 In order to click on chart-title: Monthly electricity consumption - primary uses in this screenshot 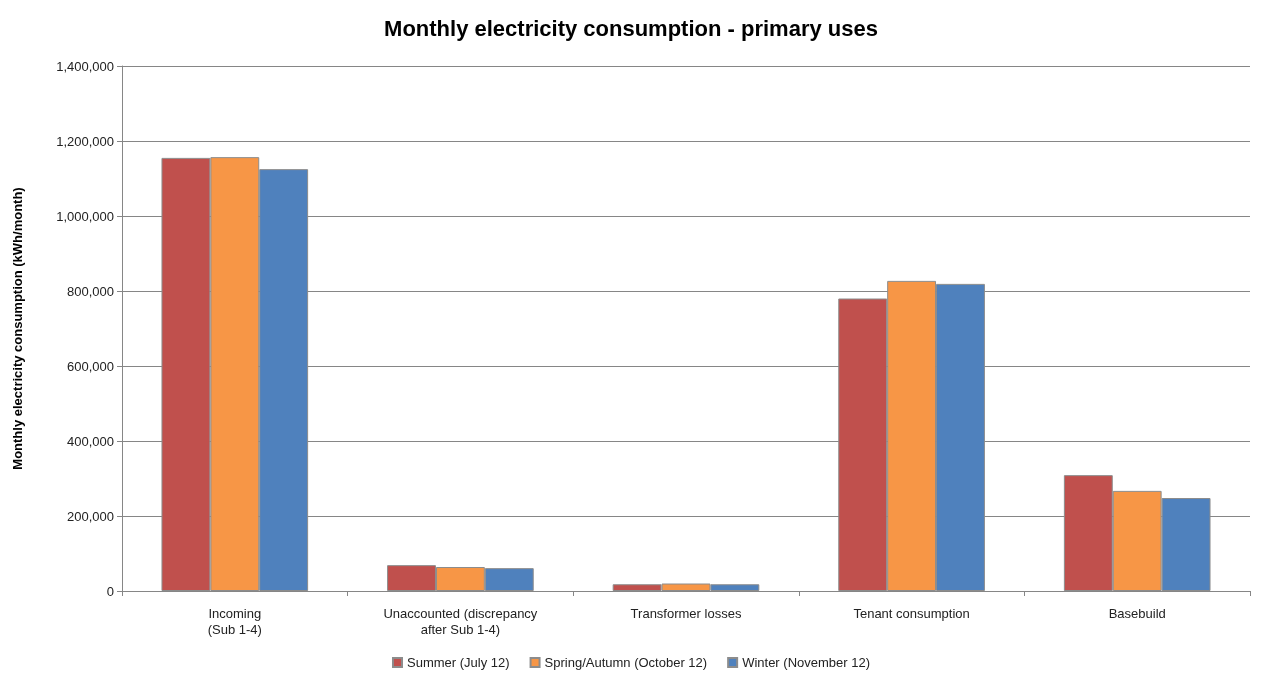, I will do `click(631, 28)`.